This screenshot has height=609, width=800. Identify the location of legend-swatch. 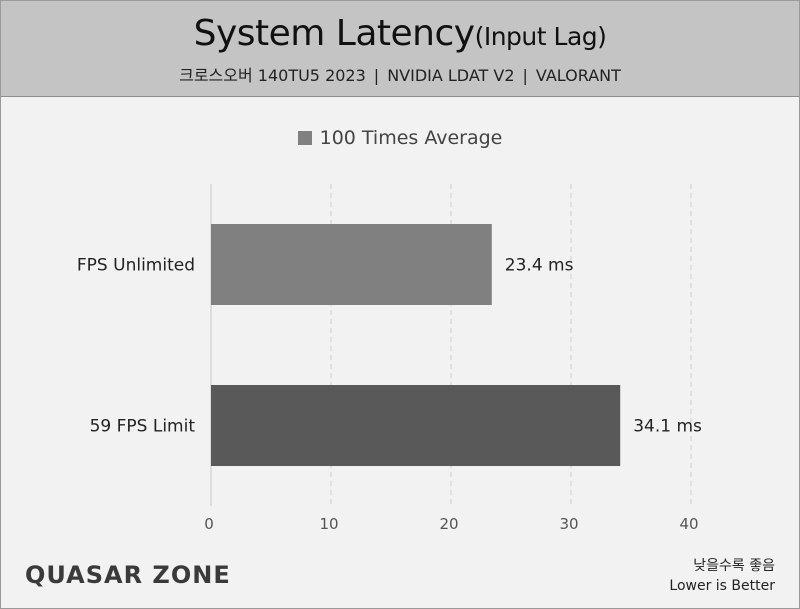
(304, 138).